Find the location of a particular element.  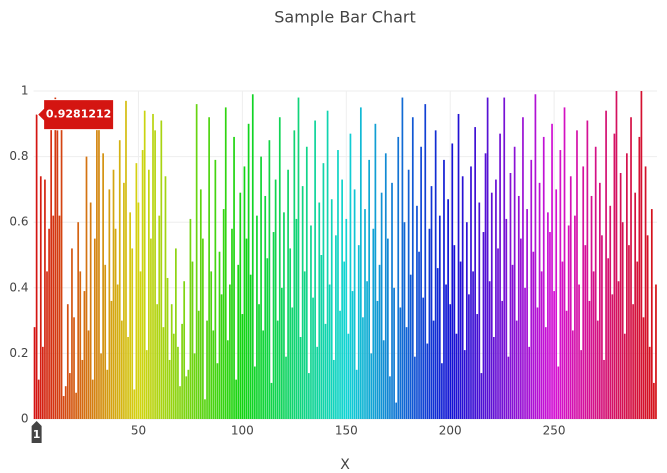

chart-title: Sample Bar Chart is located at coordinates (345, 17).